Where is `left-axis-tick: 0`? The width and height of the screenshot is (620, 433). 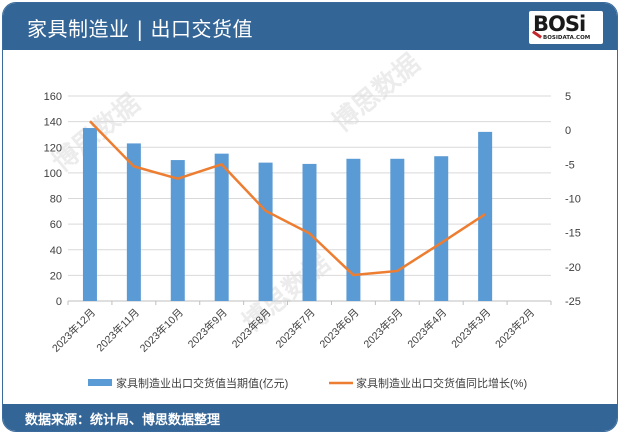 left-axis-tick: 0 is located at coordinates (59, 302).